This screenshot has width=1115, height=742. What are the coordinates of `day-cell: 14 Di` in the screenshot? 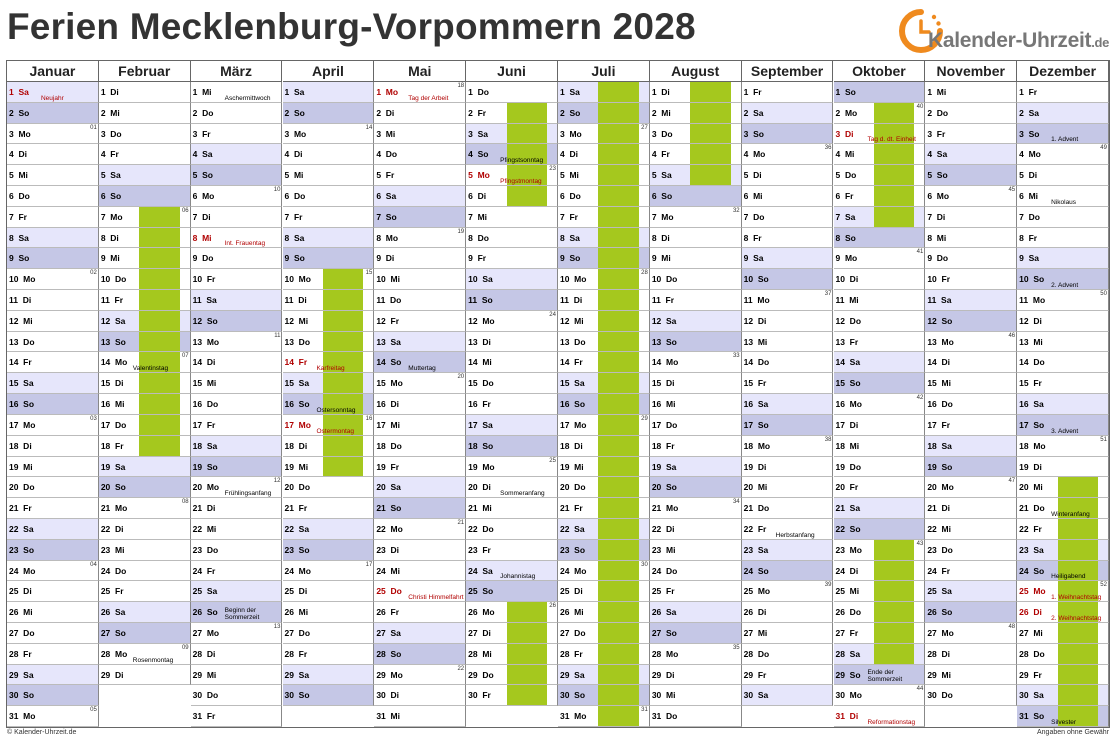 It's located at (971, 363).